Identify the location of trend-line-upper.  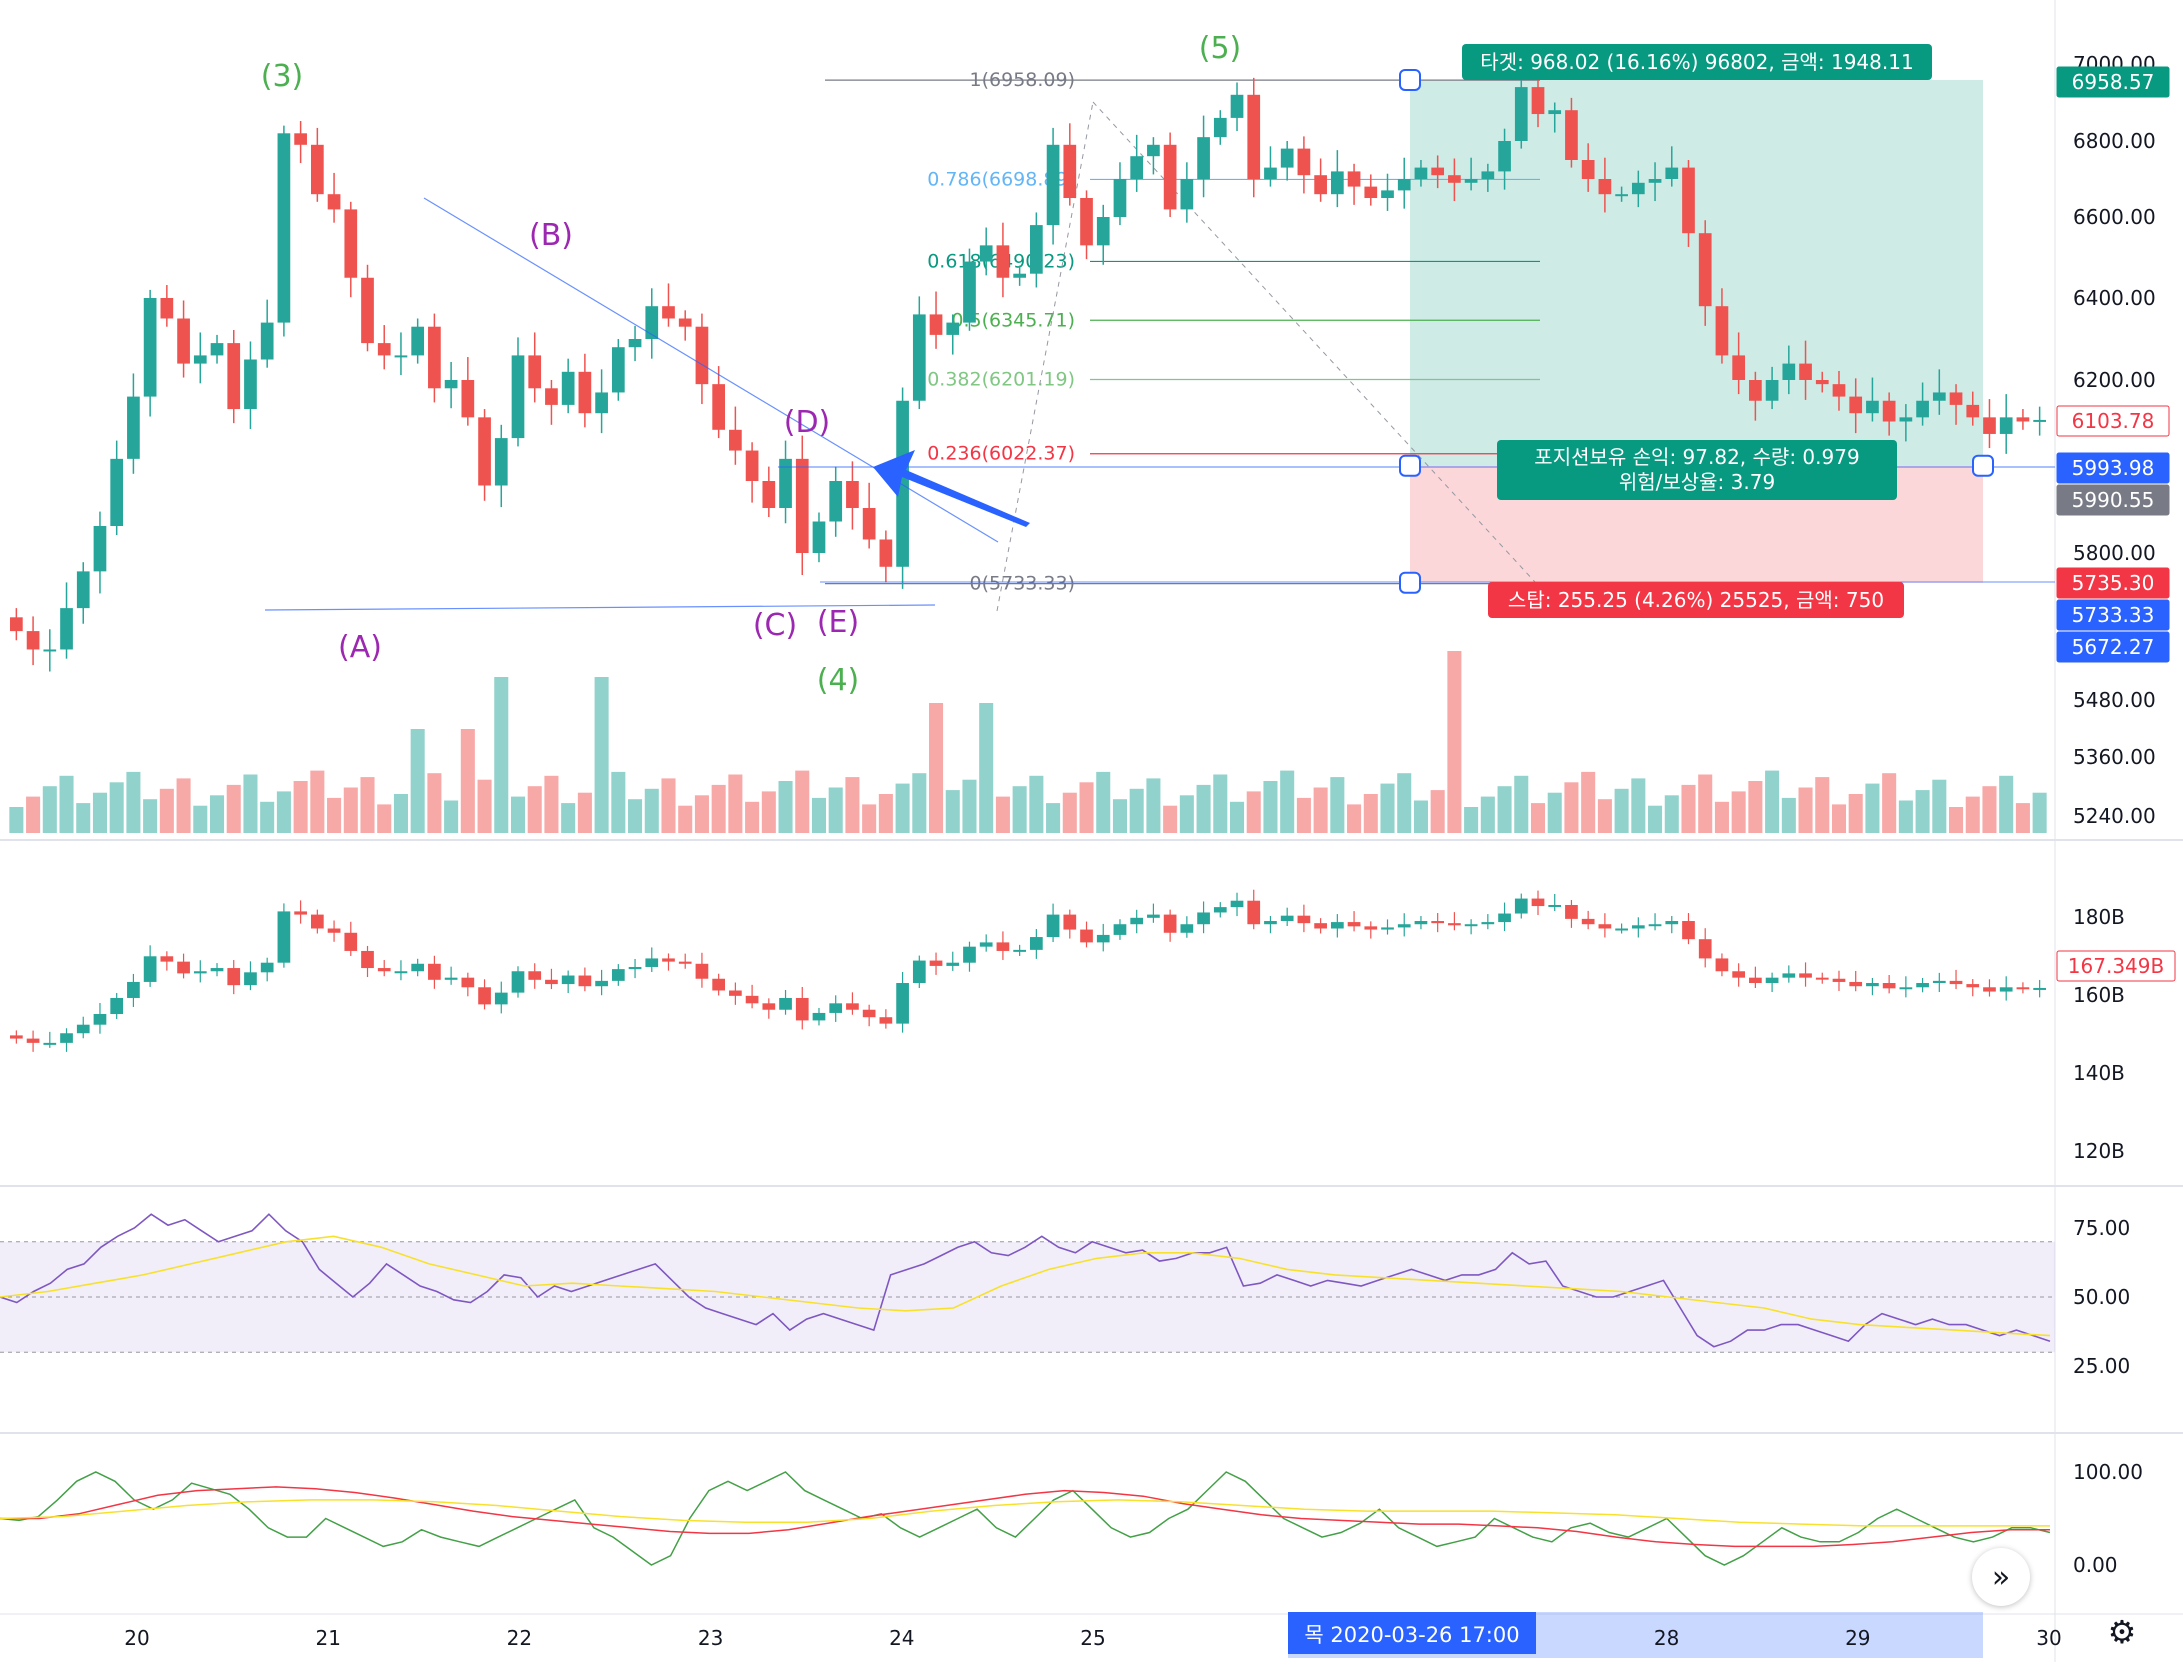
(711, 370).